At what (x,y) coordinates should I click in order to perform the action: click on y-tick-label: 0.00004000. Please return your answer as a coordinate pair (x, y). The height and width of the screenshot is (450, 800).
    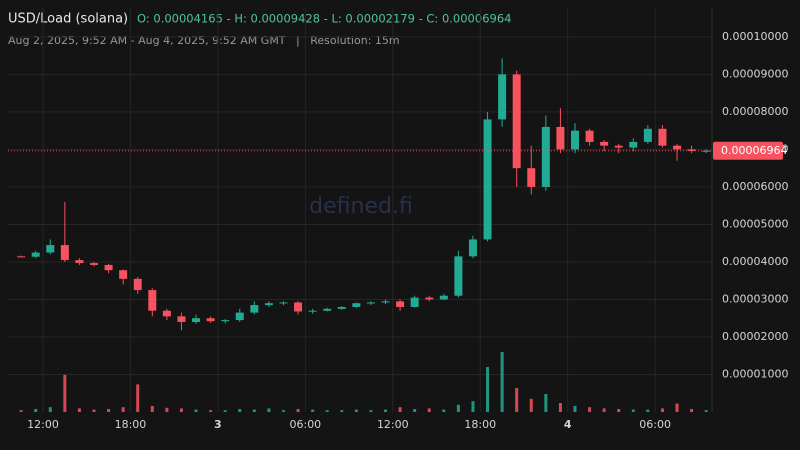
    Looking at the image, I should click on (755, 261).